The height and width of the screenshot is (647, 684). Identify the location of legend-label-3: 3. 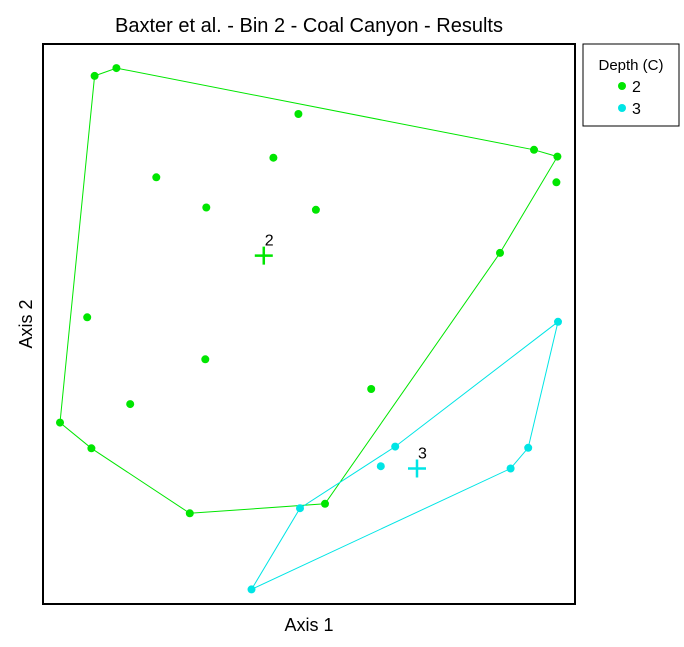
(636, 109).